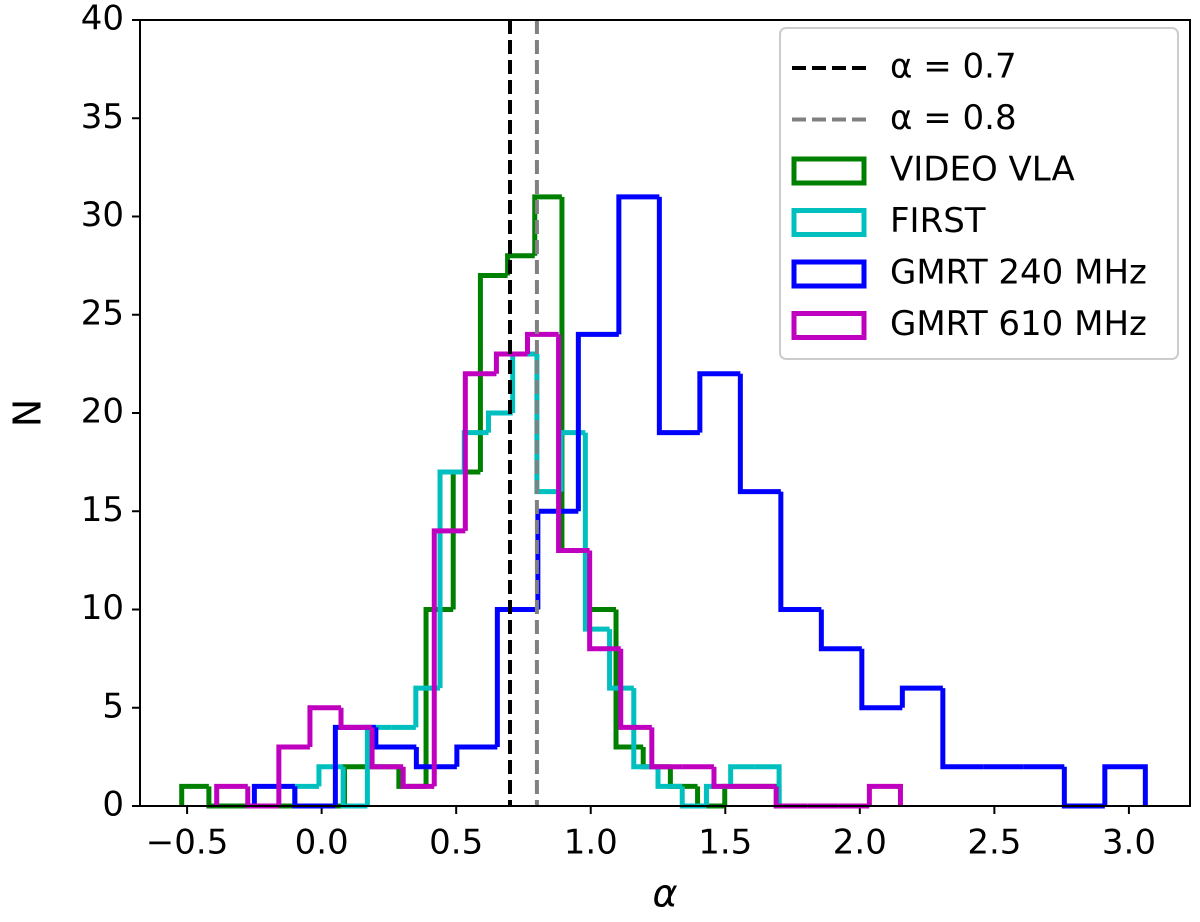  I want to click on legend-label: GMRT 240 MHz, so click(1018, 273).